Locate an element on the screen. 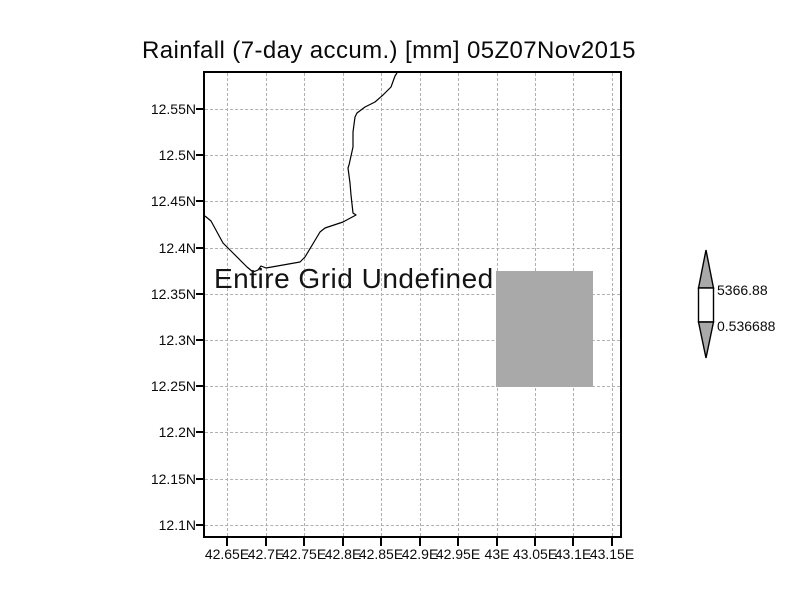 The image size is (792, 612). longitude-axis-label: 42.7E is located at coordinates (266, 554).